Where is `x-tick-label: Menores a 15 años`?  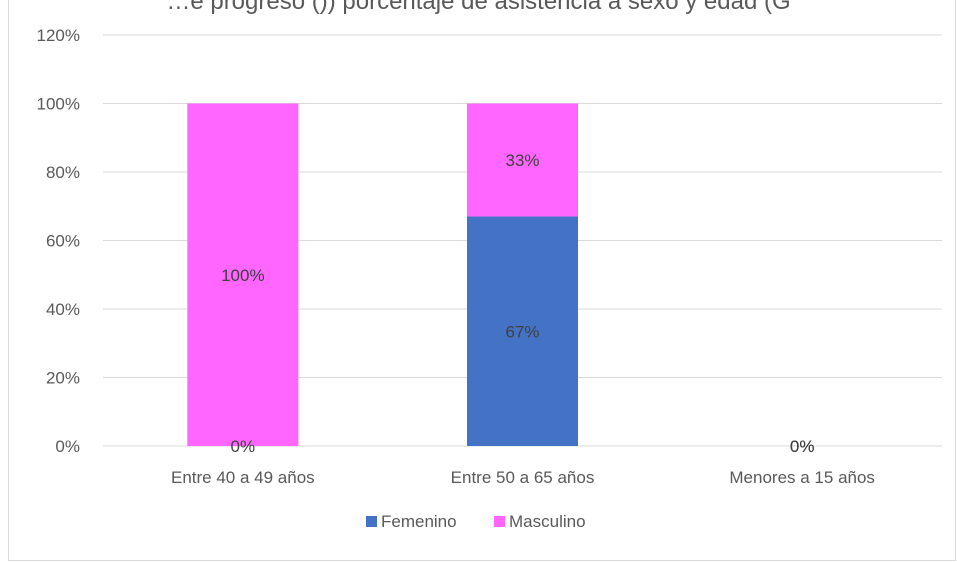
x-tick-label: Menores a 15 años is located at coordinates (802, 477).